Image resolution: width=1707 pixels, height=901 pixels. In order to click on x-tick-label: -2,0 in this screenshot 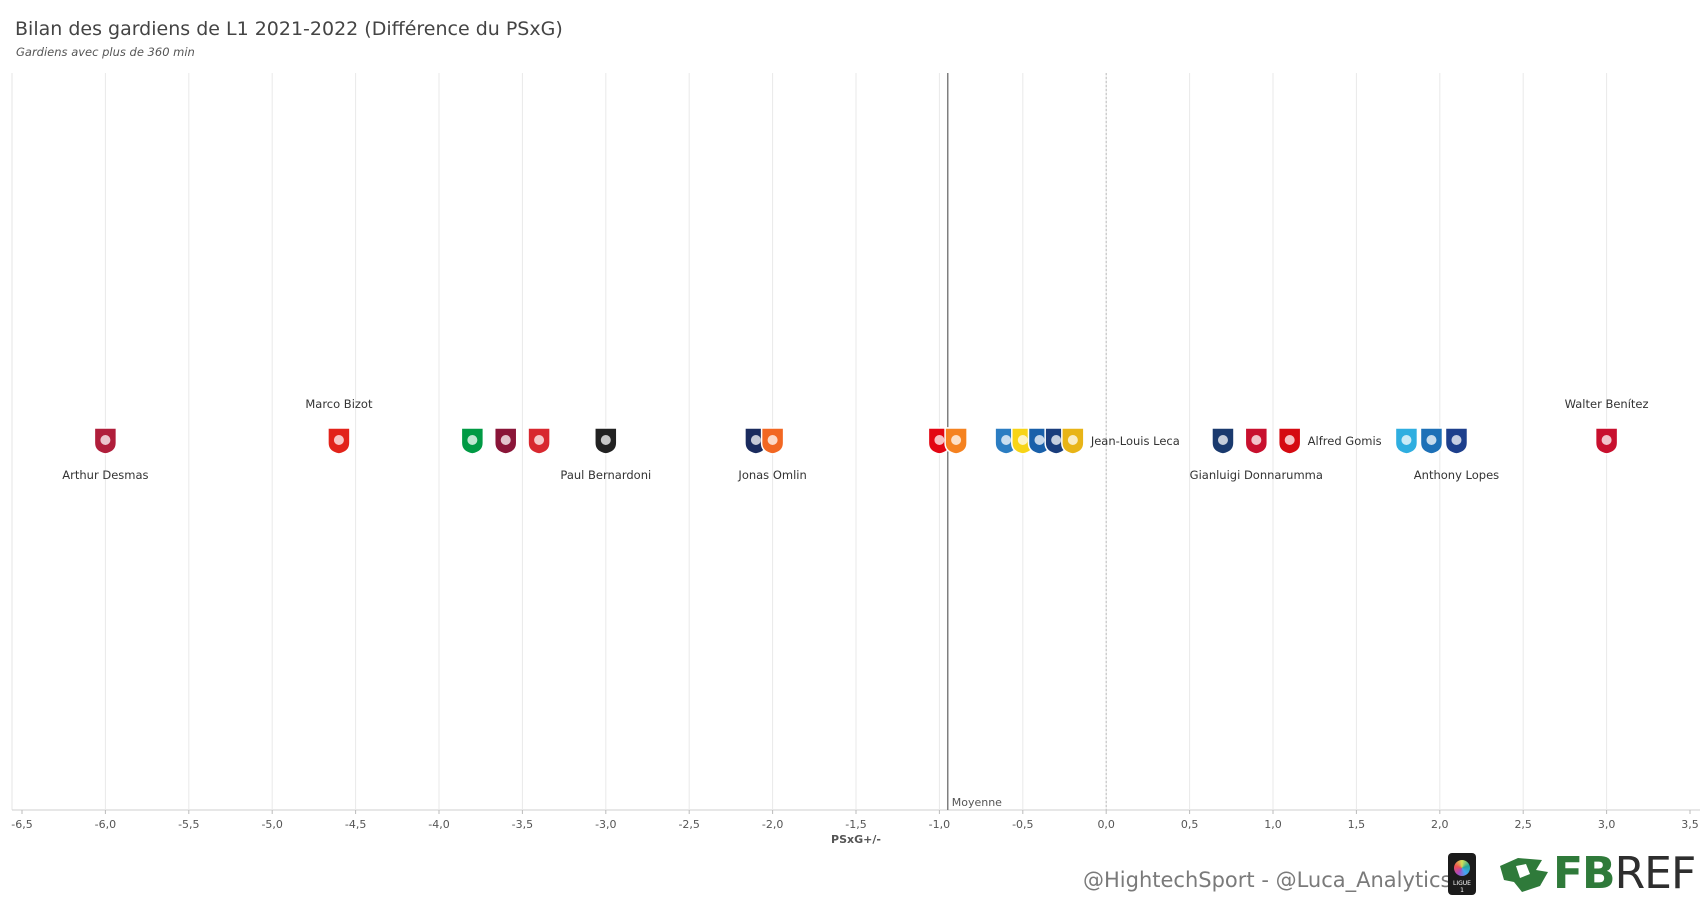, I will do `click(772, 824)`.